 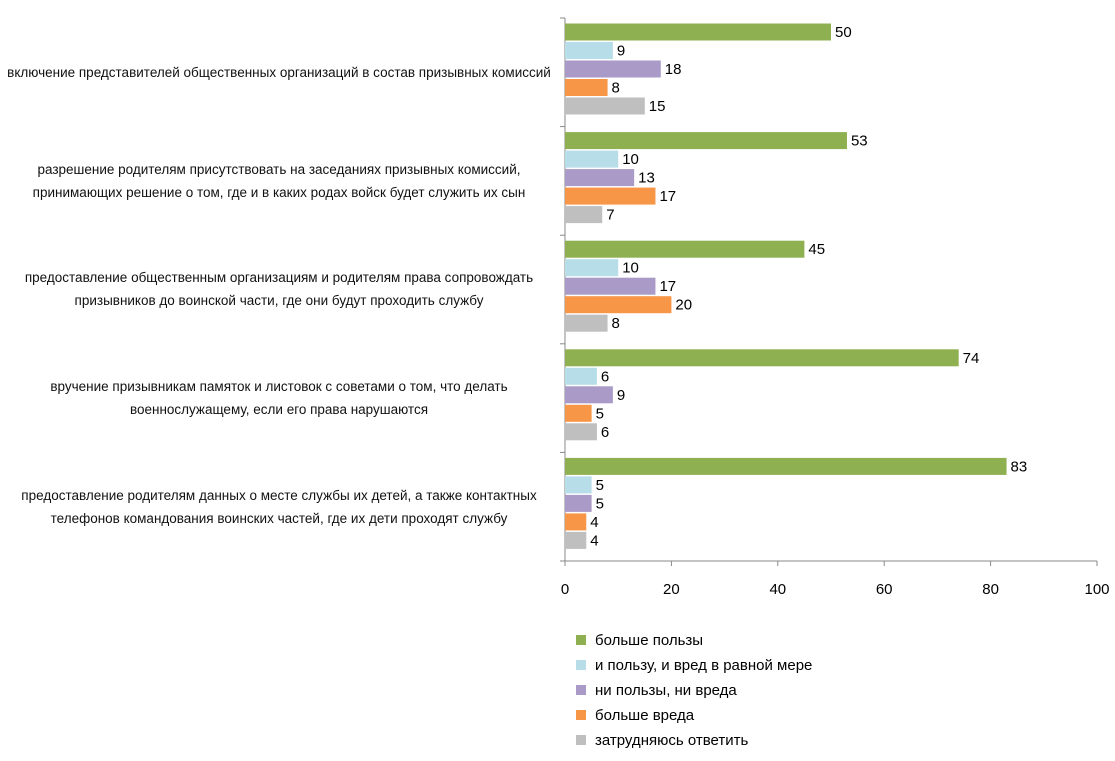 I want to click on data-label: 83, so click(x=1019, y=466).